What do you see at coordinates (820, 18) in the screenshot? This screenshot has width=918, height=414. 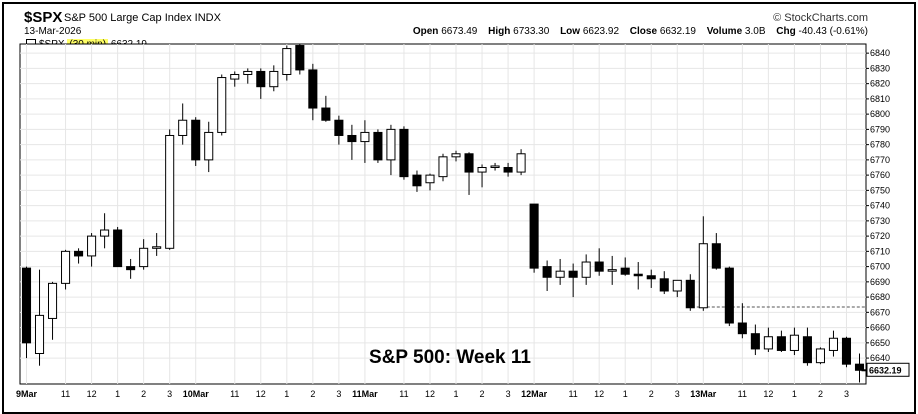 I see `brand-watermark: © StockCharts.com` at bounding box center [820, 18].